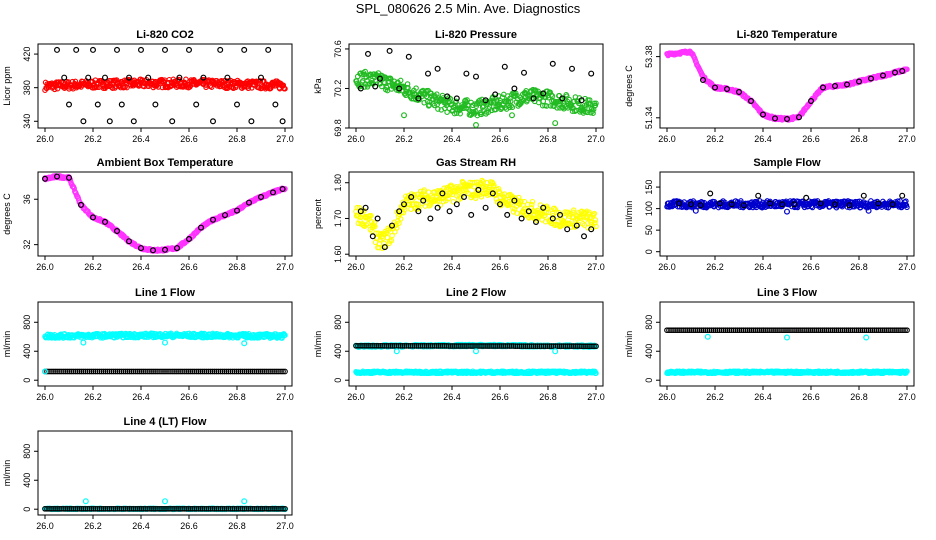 Image resolution: width=936 pixels, height=540 pixels. I want to click on series-black-dense, so click(165, 371).